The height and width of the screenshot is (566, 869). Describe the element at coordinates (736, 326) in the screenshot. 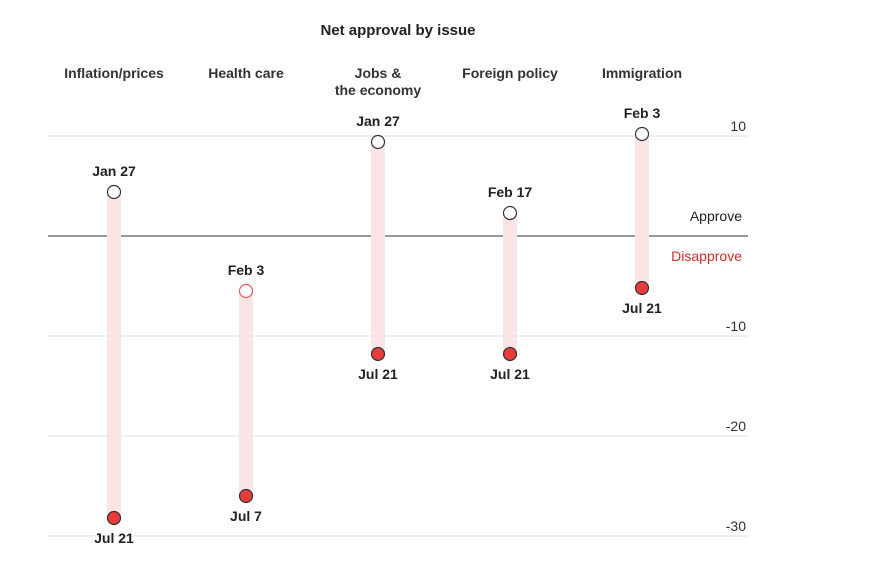

I see `y-tick-label: -10` at that location.